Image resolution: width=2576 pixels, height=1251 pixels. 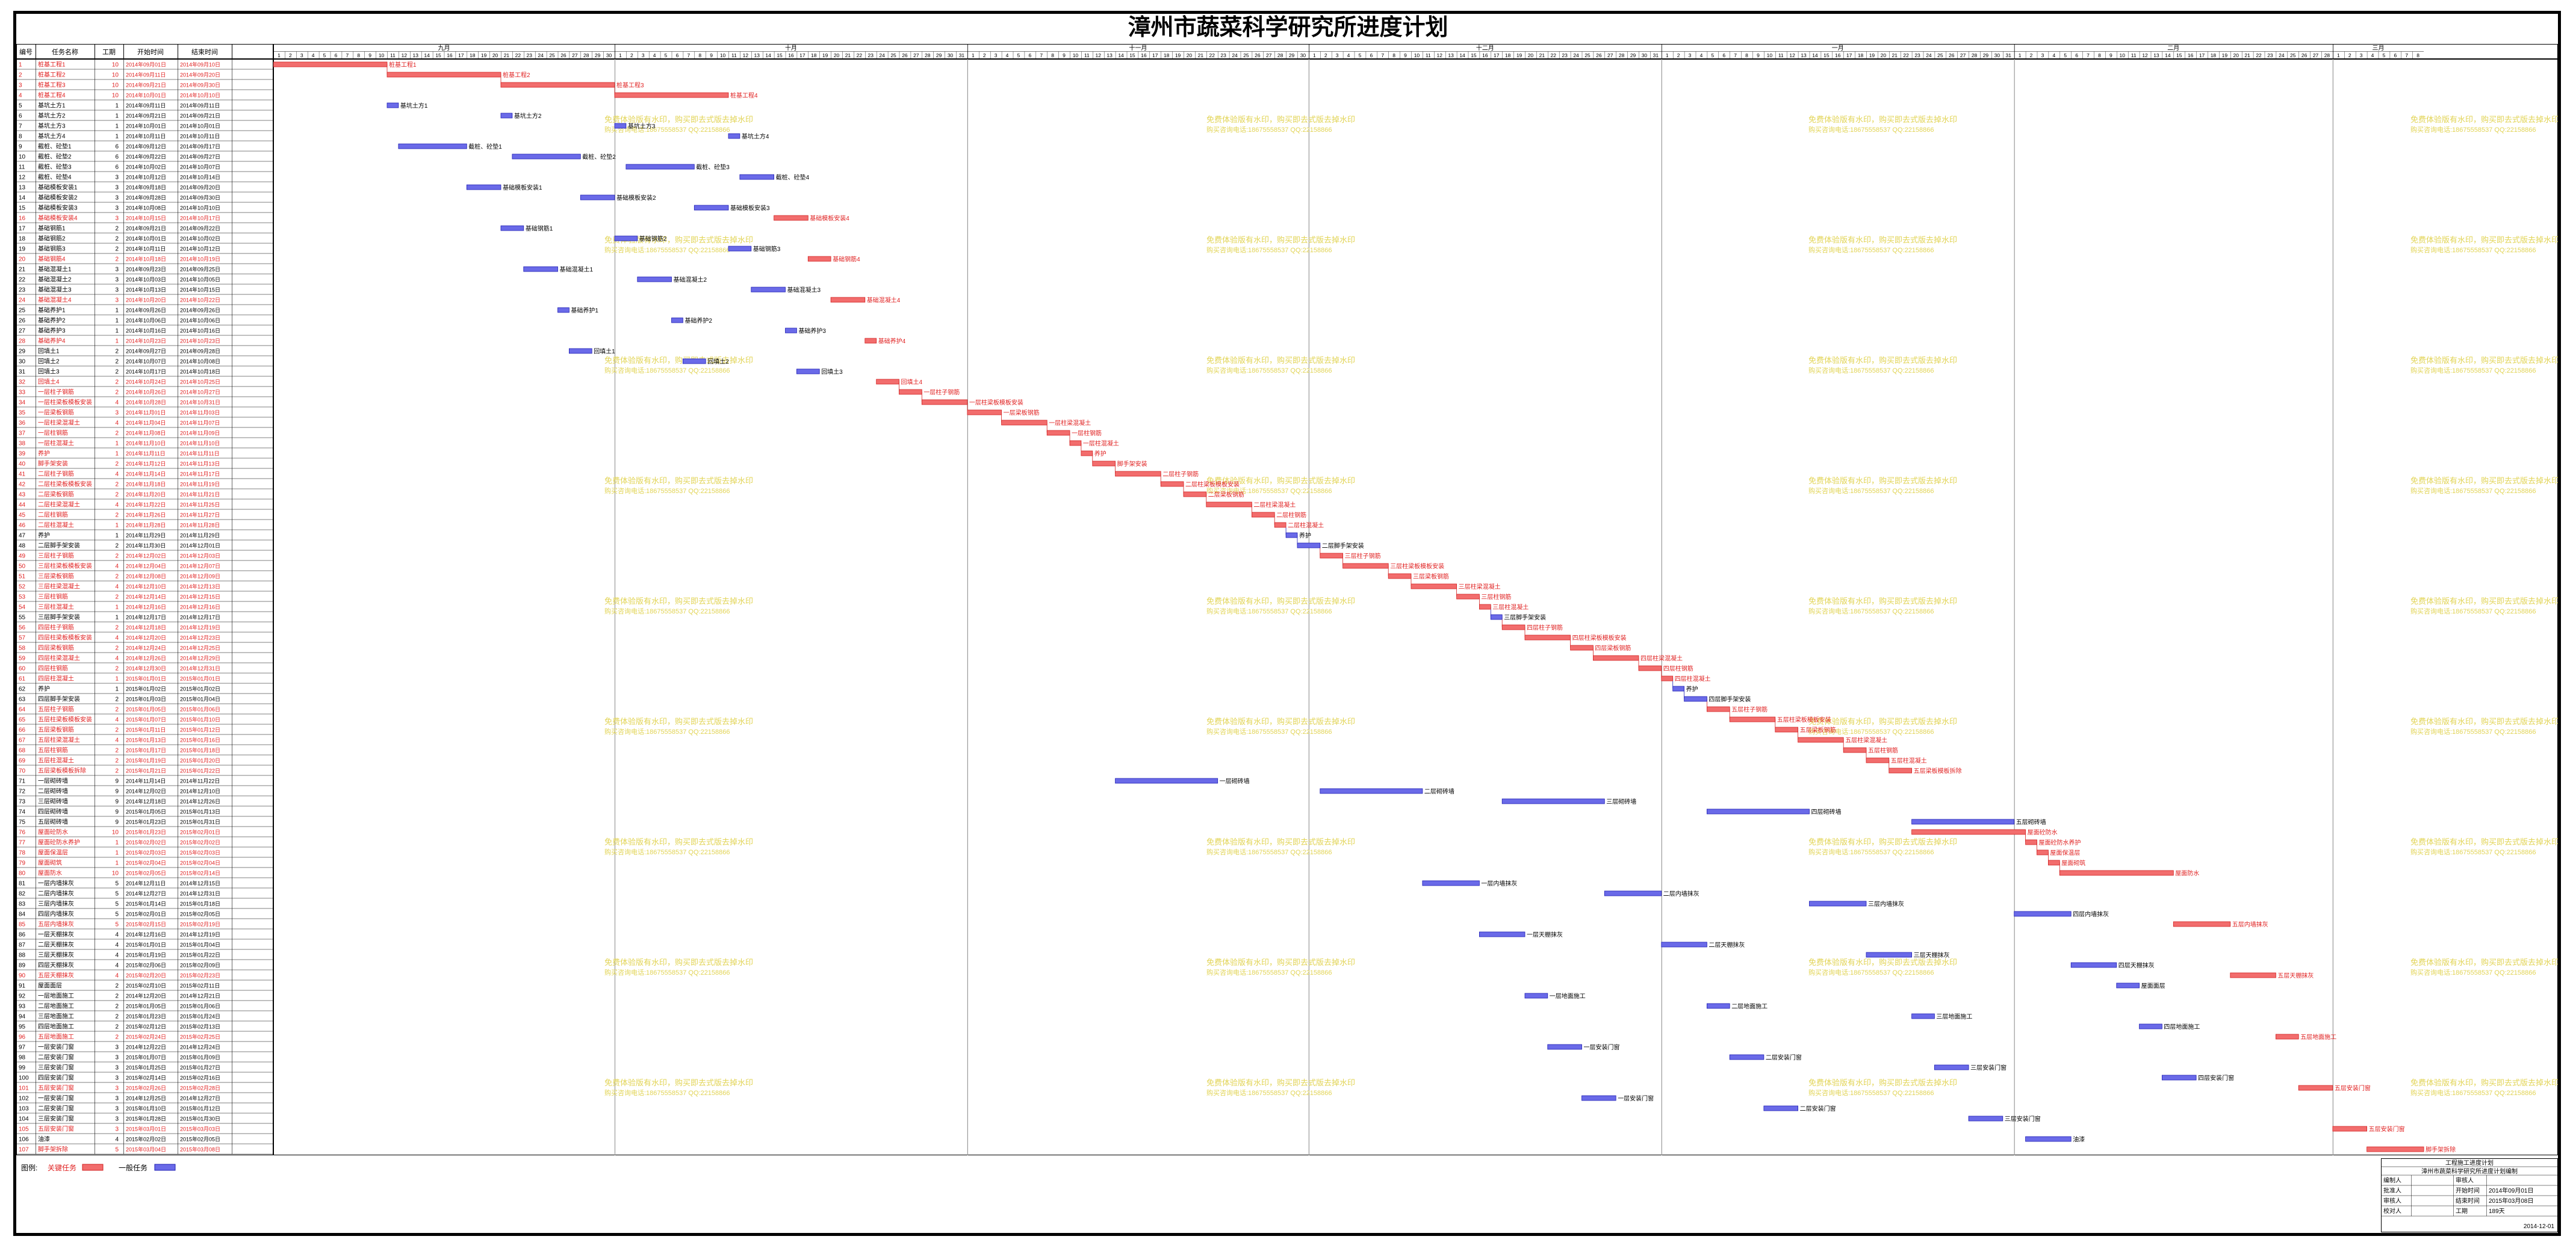 I want to click on task-name: 二层安装门窗, so click(x=56, y=1109).